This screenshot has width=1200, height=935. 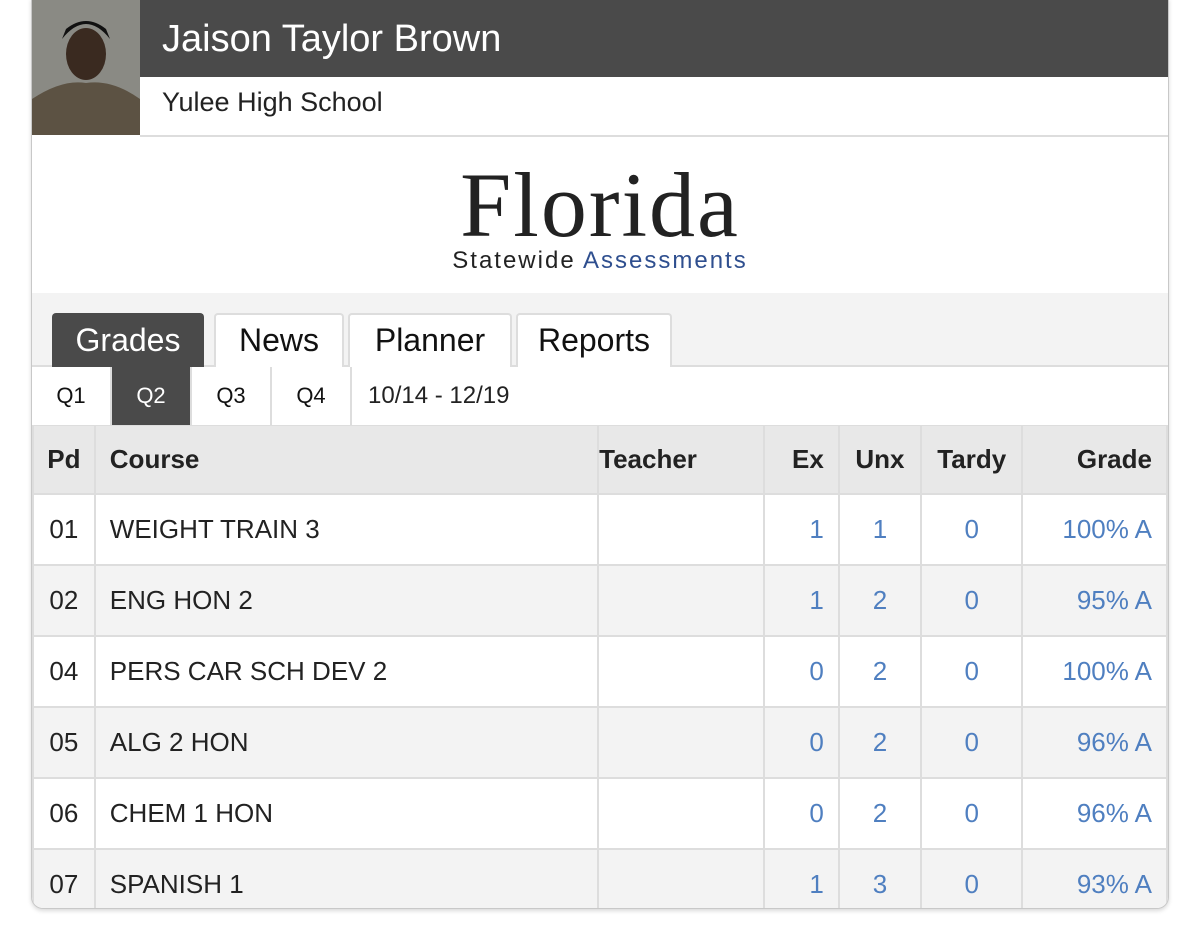 I want to click on tab-bar: Grades News Planner Reports, so click(x=600, y=330).